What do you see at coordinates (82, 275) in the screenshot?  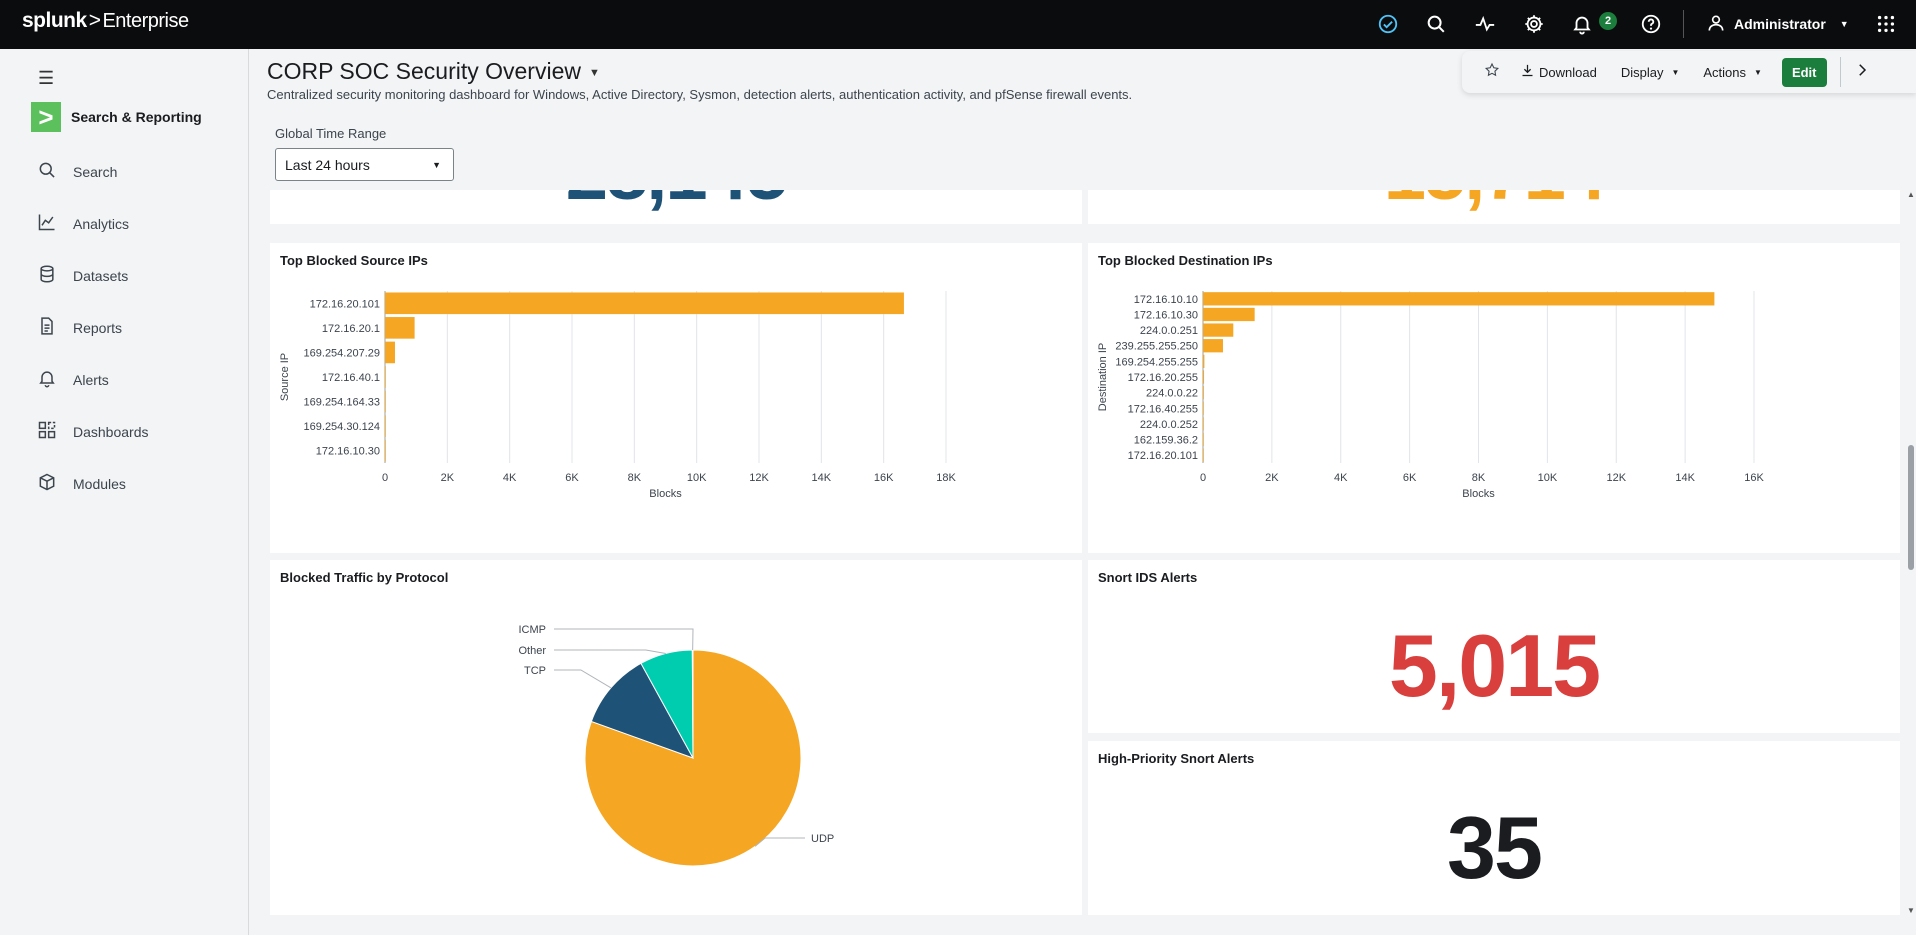 I see `sidebar-item-datasets: Datasets` at bounding box center [82, 275].